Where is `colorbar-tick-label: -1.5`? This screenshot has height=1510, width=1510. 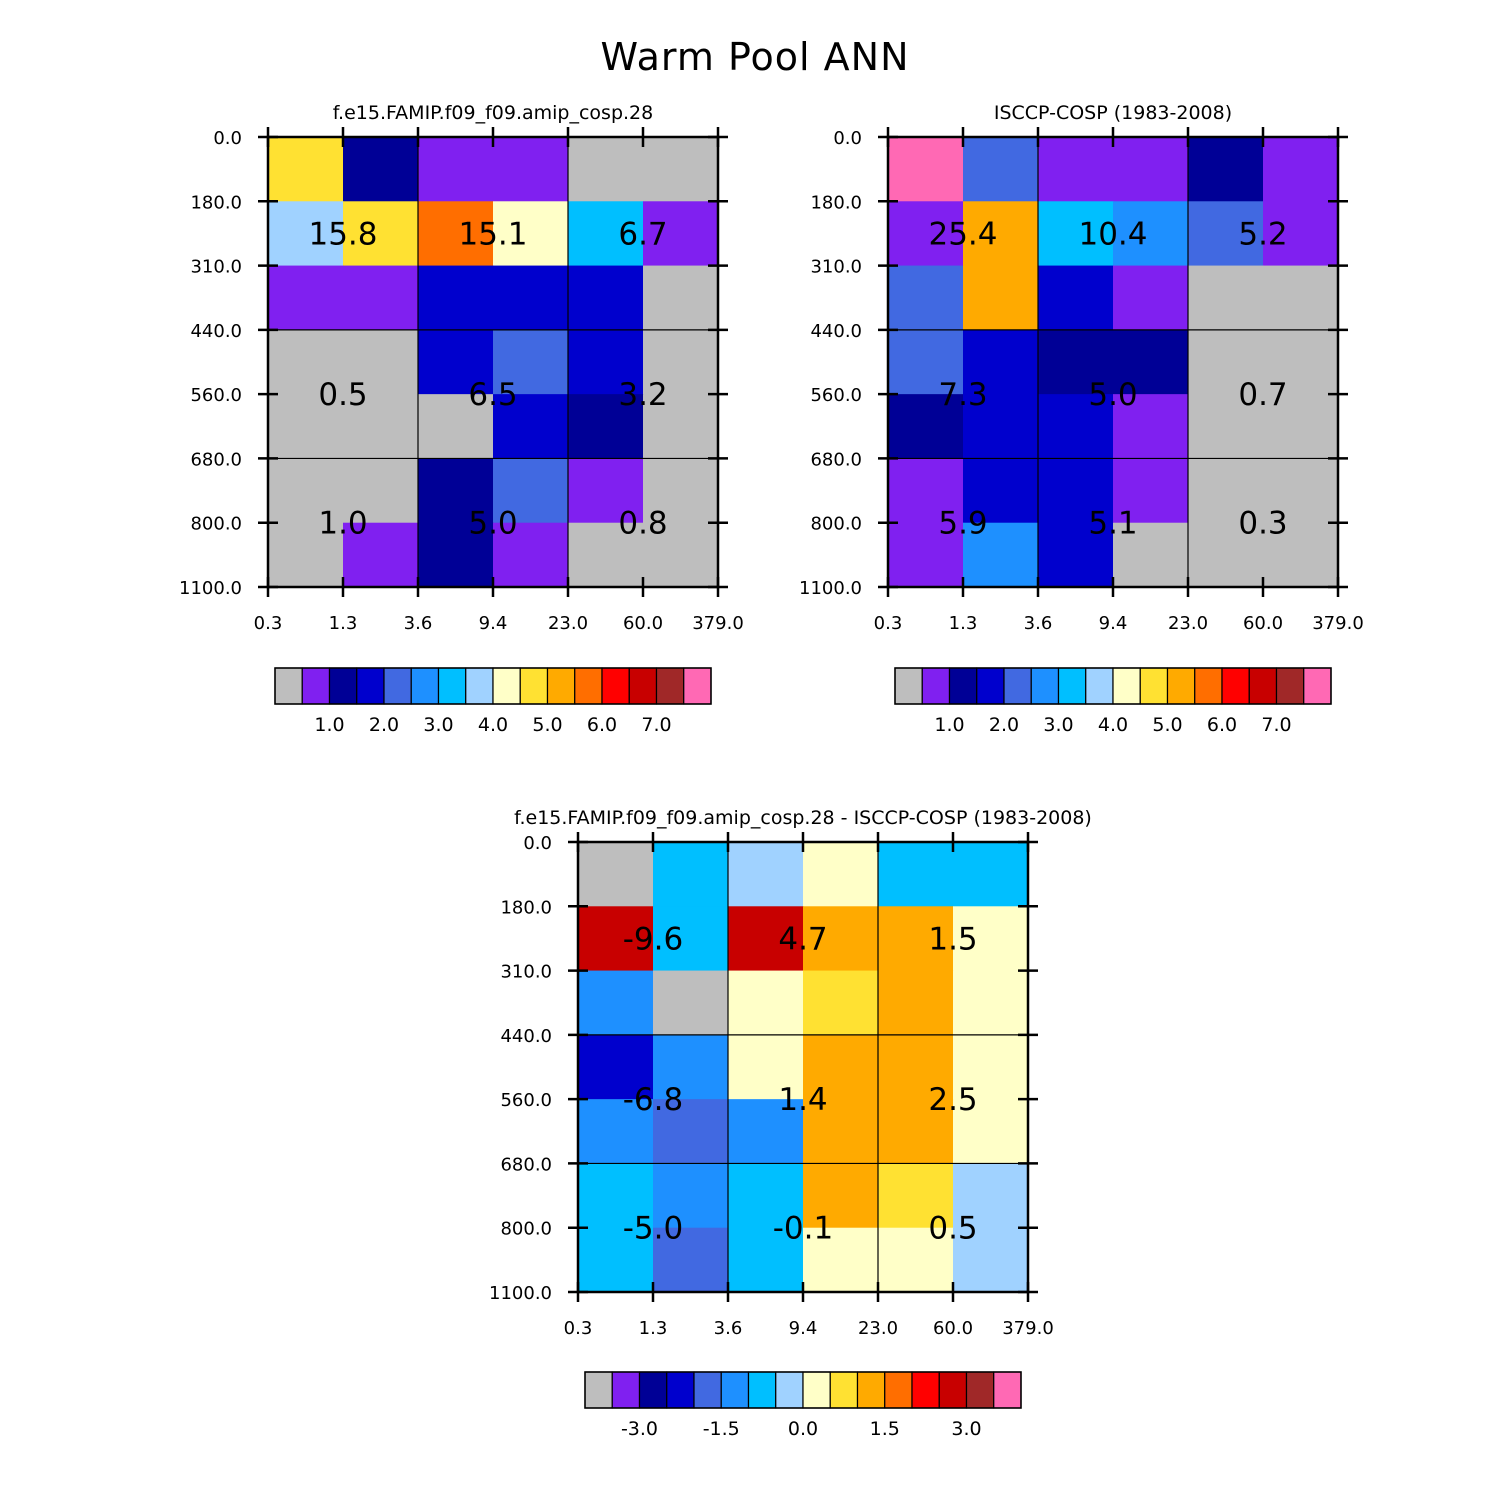
colorbar-tick-label: -1.5 is located at coordinates (721, 1429).